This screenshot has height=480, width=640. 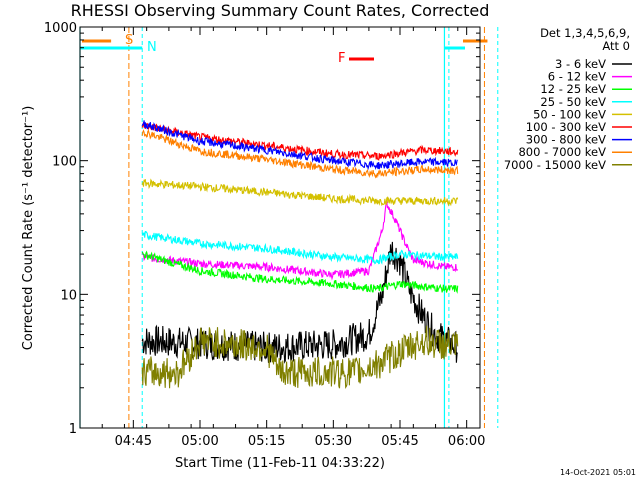 I want to click on x-tick-label: 06:00, so click(x=466, y=441).